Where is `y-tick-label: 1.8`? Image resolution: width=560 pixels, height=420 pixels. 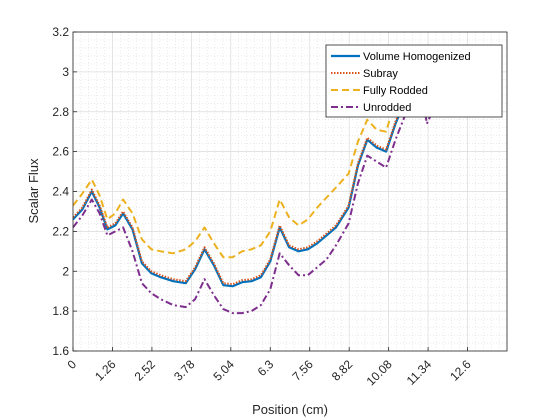 y-tick-label: 1.8 is located at coordinates (60, 311).